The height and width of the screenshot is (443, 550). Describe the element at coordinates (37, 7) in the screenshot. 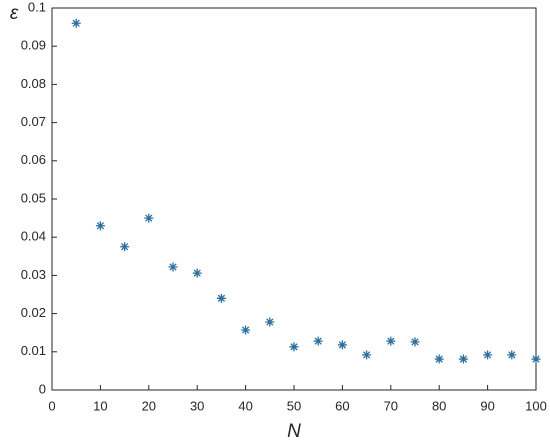

I see `y-tick-label: 0.1` at that location.